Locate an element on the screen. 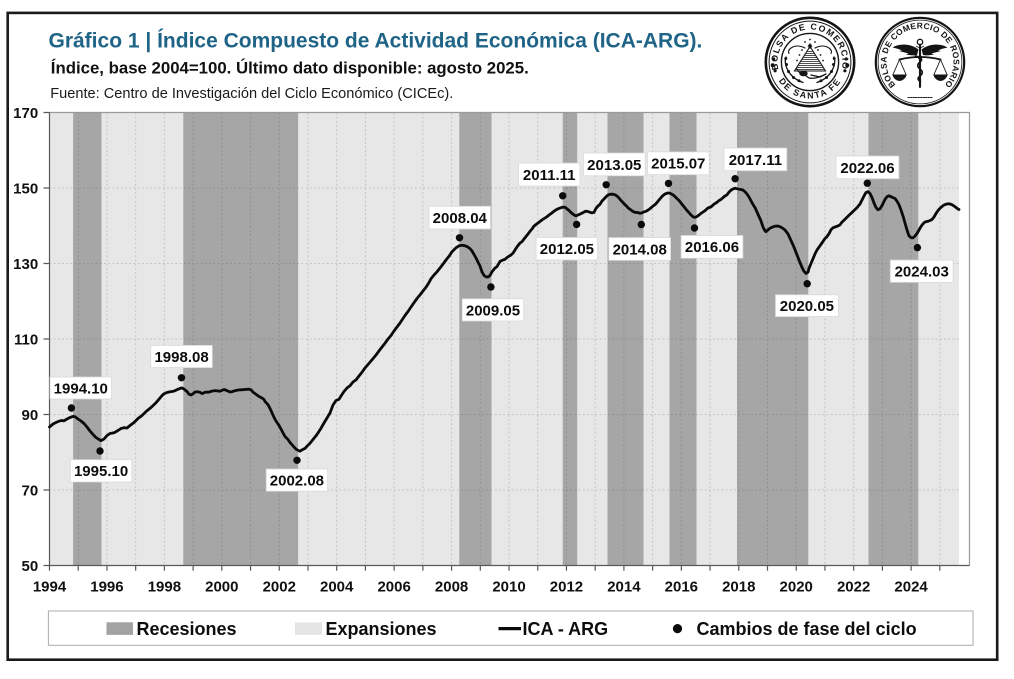 The height and width of the screenshot is (679, 1014). svg-text: 2012.05 is located at coordinates (567, 249).